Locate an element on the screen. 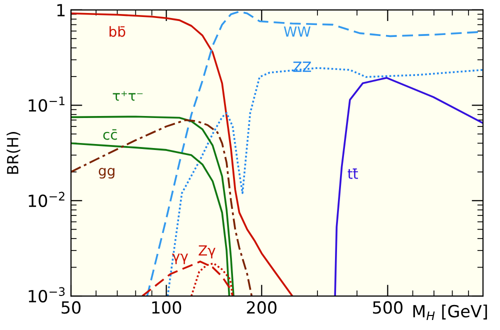 This screenshot has width=500, height=330. y-tick-label: 10$^{−2}$ is located at coordinates (46, 200).